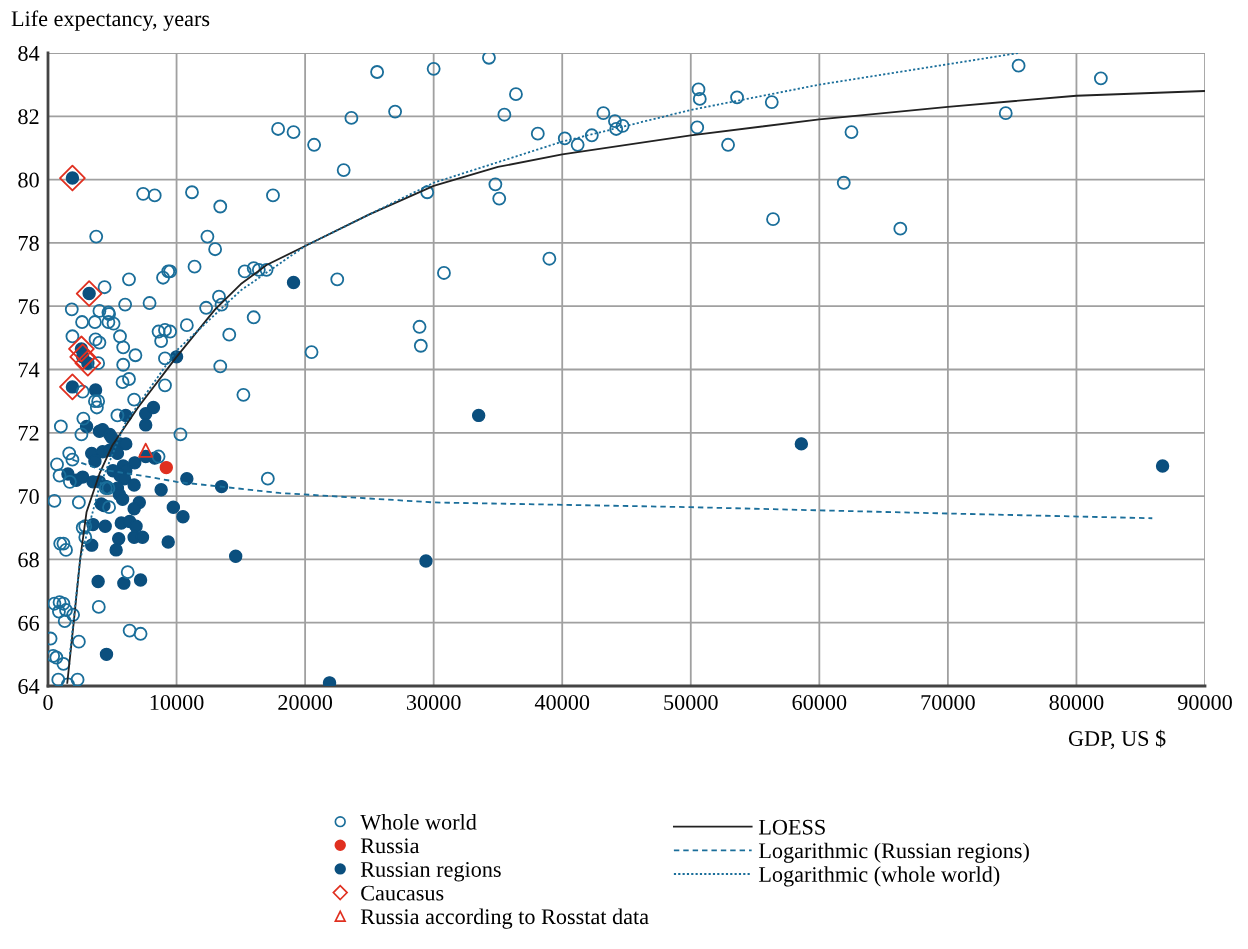  Describe the element at coordinates (29, 686) in the screenshot. I see `y-tick-label: 64` at that location.